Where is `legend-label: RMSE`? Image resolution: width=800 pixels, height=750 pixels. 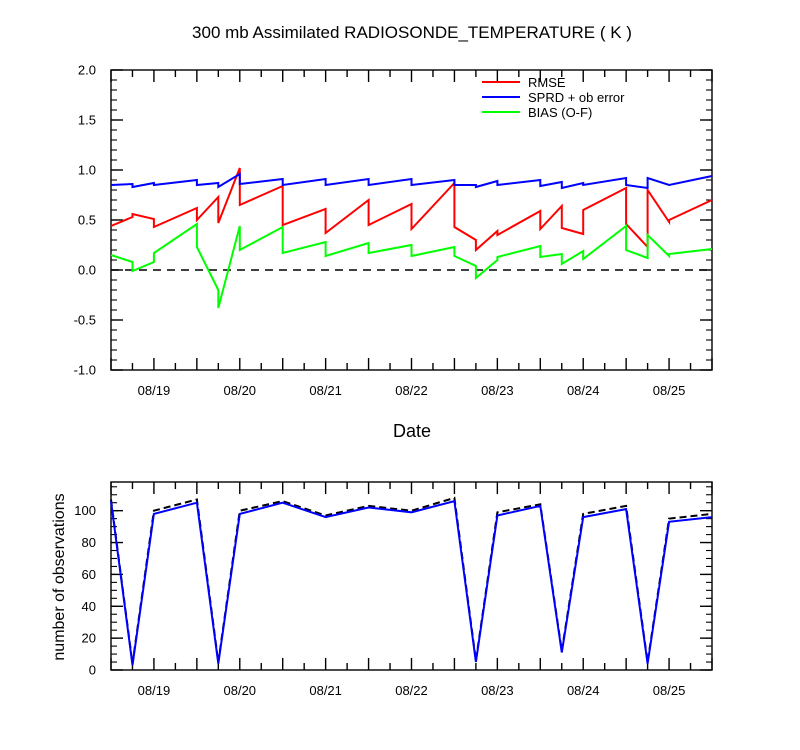 legend-label: RMSE is located at coordinates (547, 82).